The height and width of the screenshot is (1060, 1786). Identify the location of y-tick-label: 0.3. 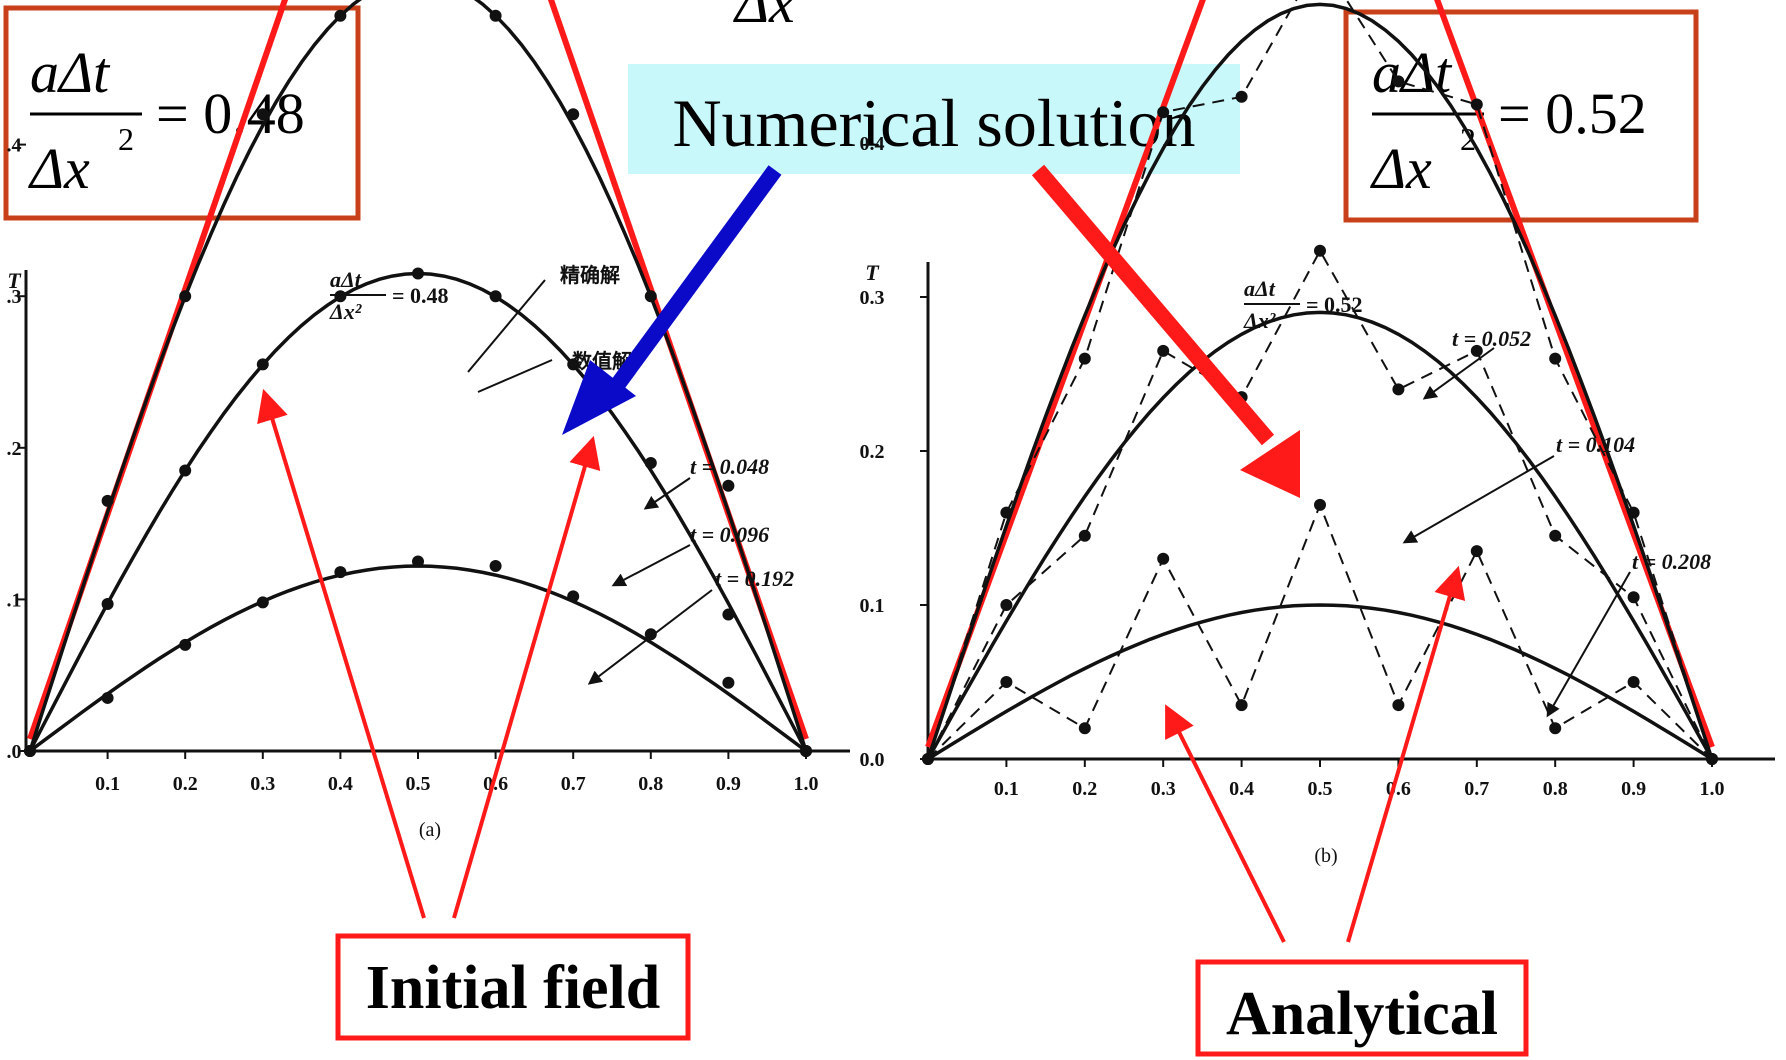
(872, 298).